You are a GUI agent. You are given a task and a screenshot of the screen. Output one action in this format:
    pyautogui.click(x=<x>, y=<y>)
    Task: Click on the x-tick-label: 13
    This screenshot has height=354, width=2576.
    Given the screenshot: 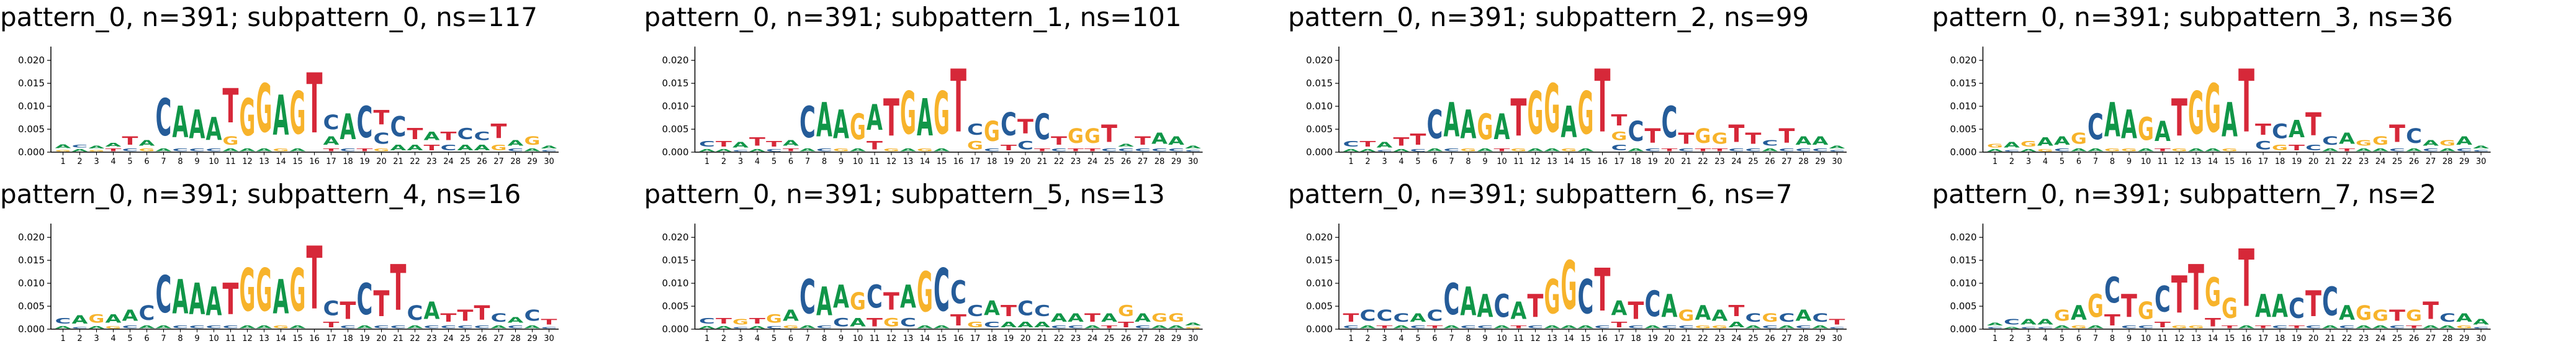 What is the action you would take?
    pyautogui.click(x=2196, y=339)
    